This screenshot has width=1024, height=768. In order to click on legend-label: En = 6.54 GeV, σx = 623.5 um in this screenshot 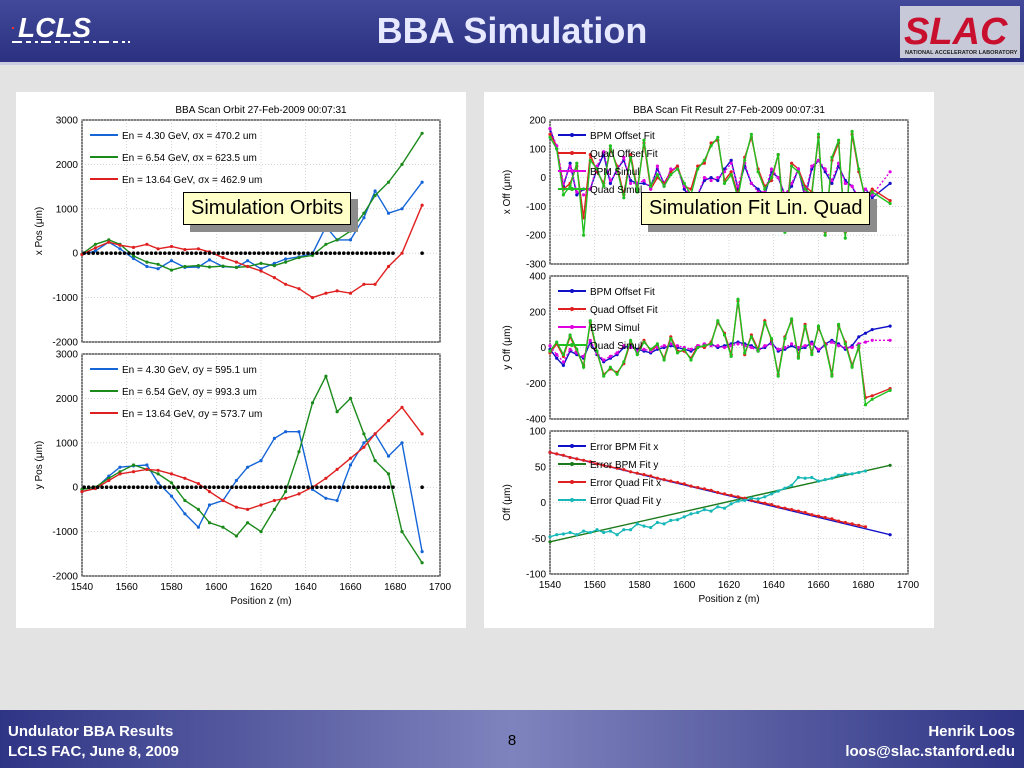, I will do `click(189, 158)`.